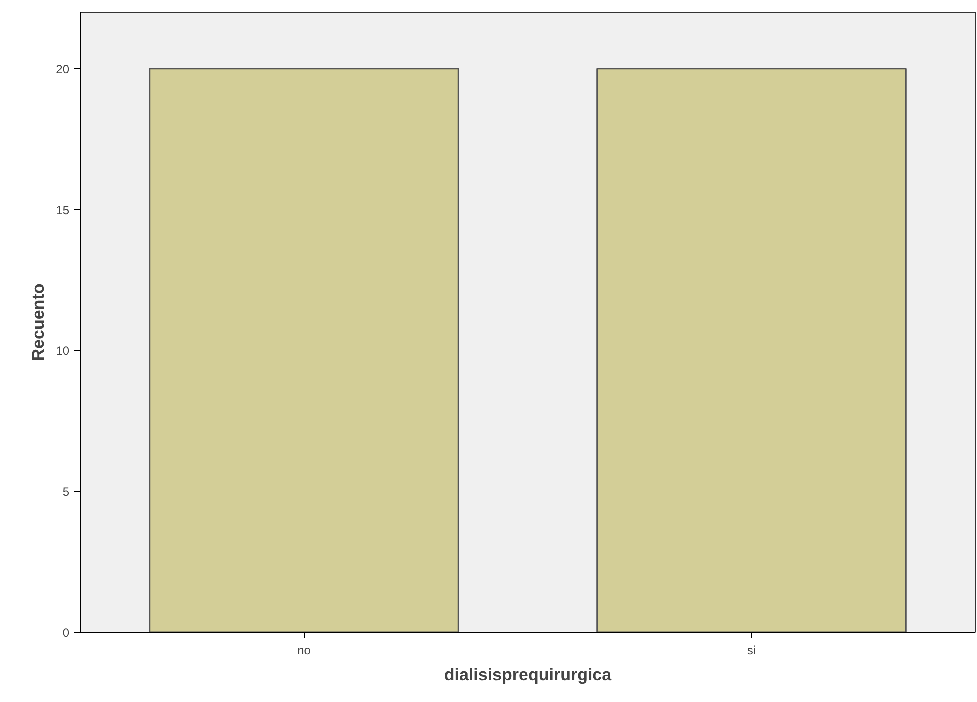 This screenshot has width=977, height=702. I want to click on y-tick-label: 20, so click(63, 69).